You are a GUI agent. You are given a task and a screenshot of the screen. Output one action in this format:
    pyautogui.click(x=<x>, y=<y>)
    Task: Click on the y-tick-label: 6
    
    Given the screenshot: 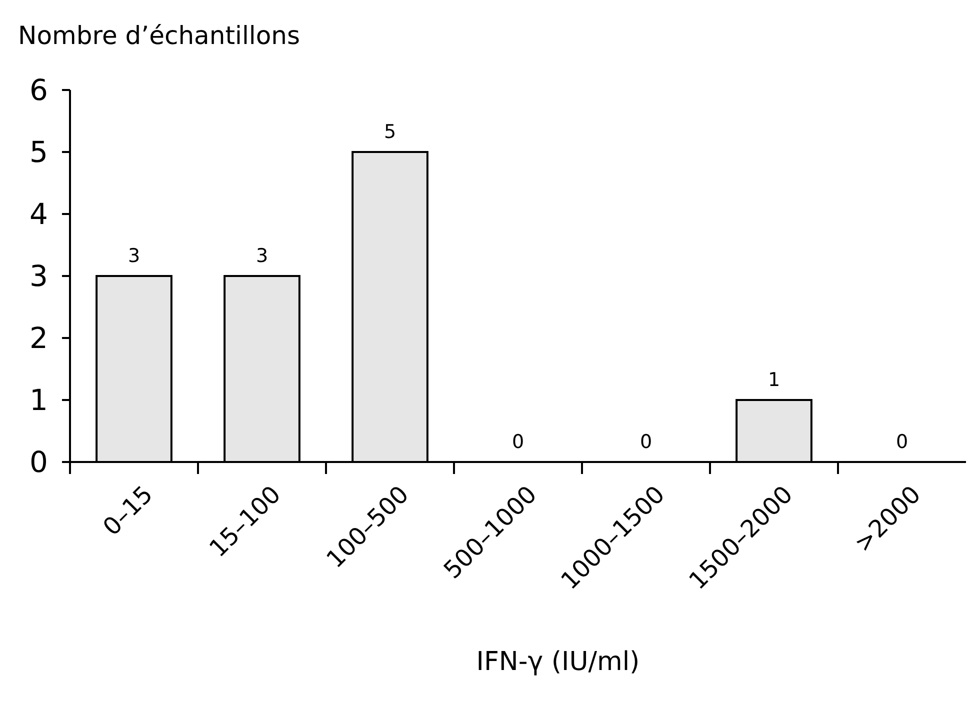 What is the action you would take?
    pyautogui.click(x=39, y=90)
    